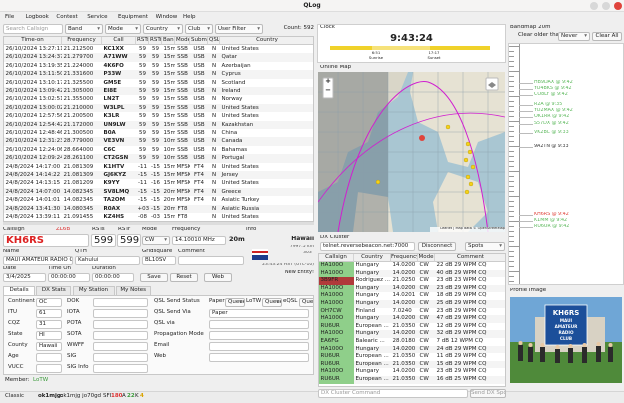  I want to click on disconnect-button: Disconnect, so click(437, 246).